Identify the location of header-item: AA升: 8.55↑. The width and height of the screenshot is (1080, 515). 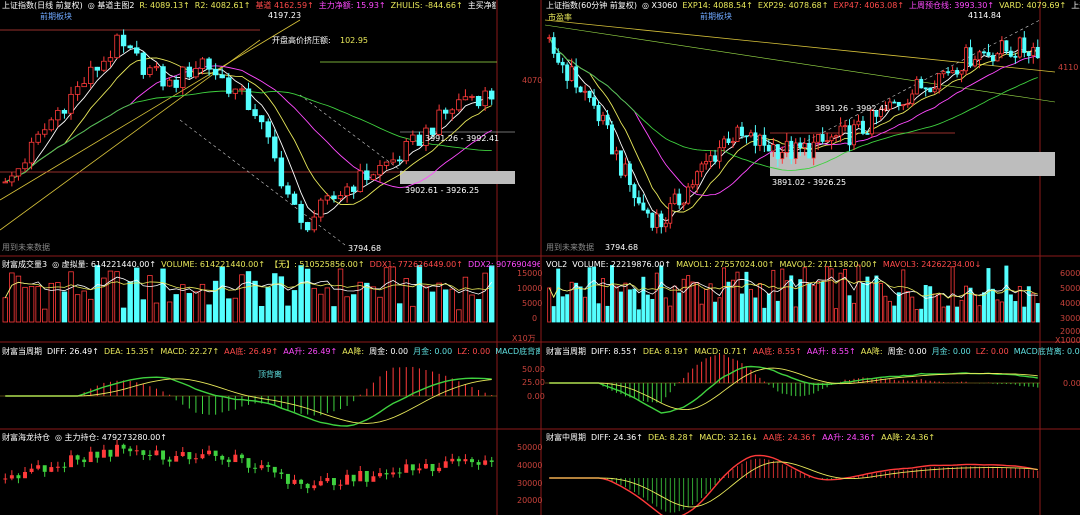
(831, 351).